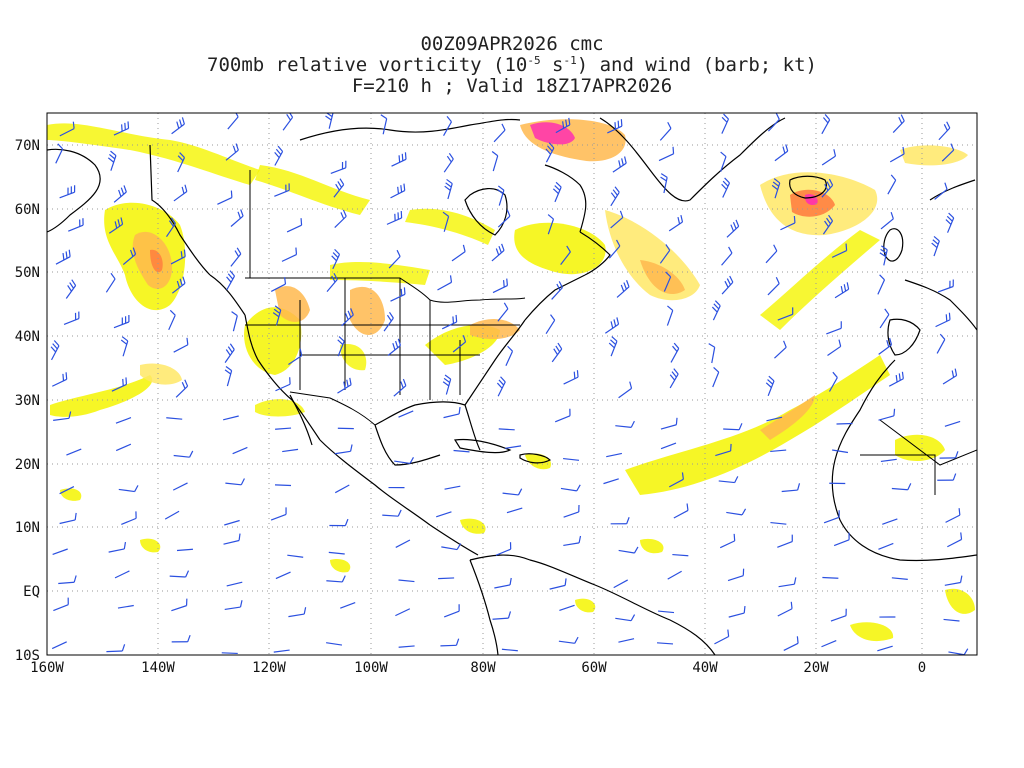 The height and width of the screenshot is (768, 1024). Describe the element at coordinates (940, 305) in the screenshot. I see `coast-europe` at that location.